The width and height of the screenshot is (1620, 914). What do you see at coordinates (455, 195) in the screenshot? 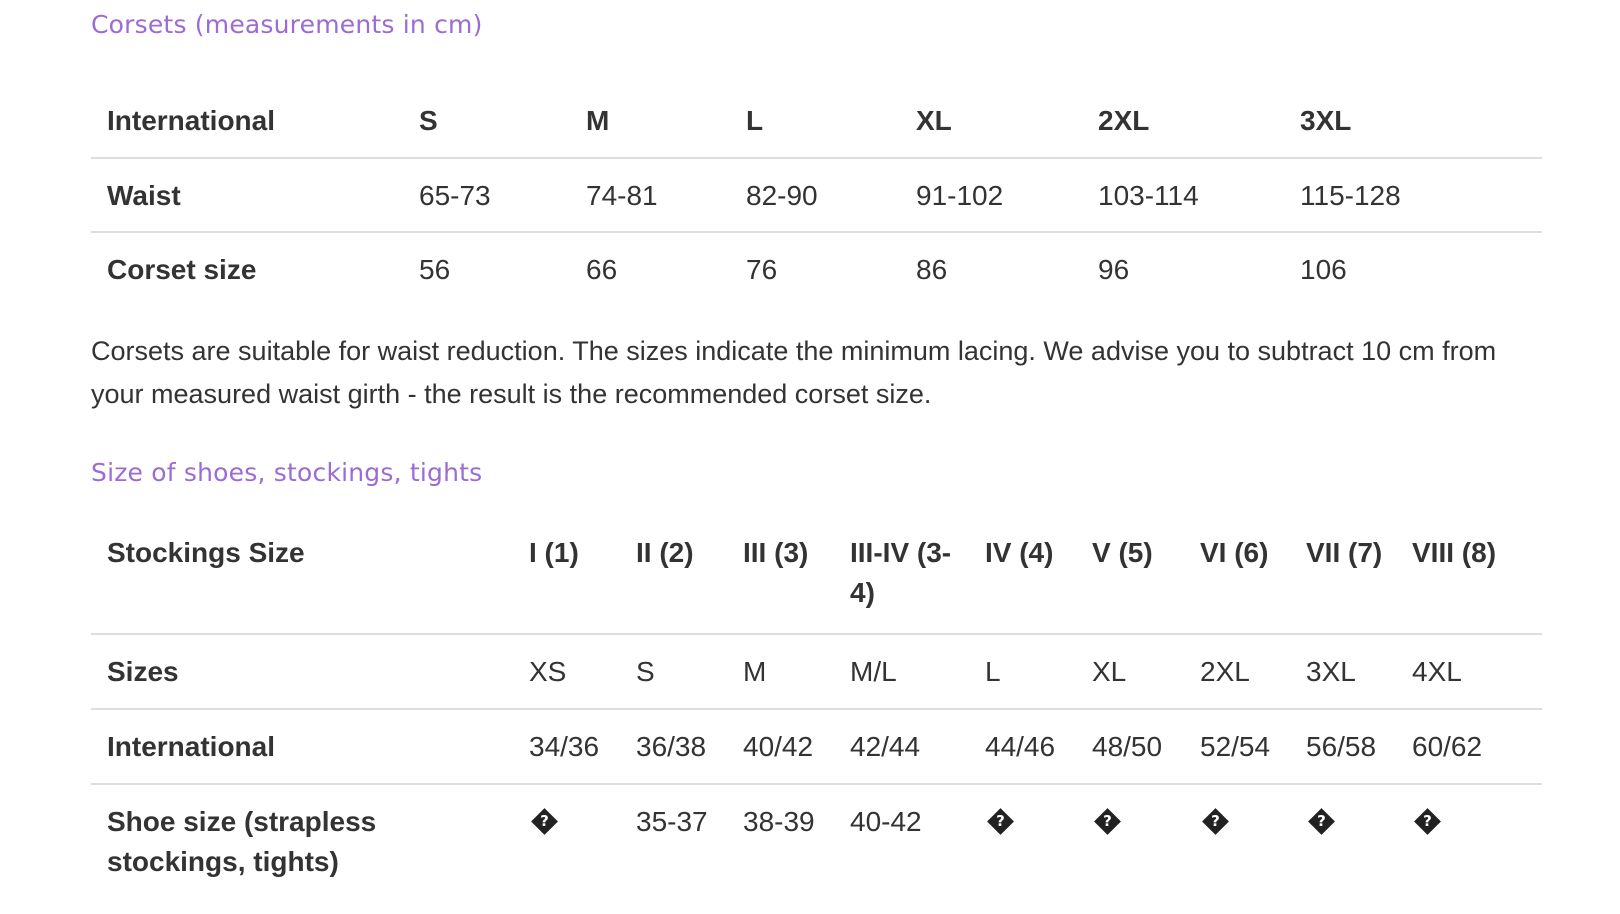
I see `table-cell: 65-73` at bounding box center [455, 195].